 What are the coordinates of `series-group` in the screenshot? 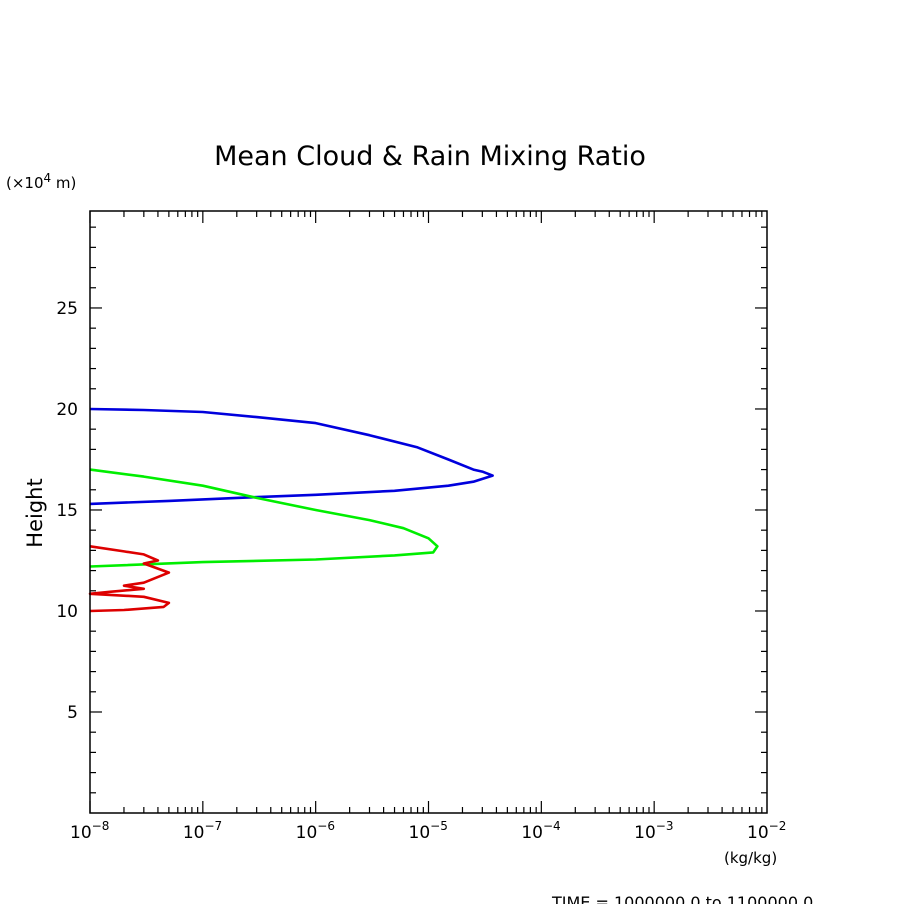 It's located at (291, 510).